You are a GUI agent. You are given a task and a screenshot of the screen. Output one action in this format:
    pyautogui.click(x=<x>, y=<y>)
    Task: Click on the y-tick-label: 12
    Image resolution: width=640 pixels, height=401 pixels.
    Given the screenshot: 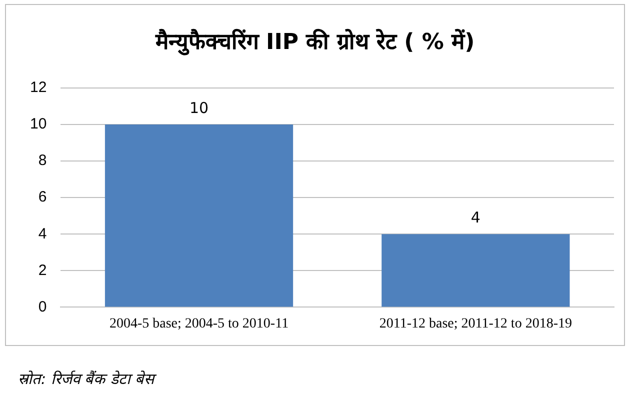 What is the action you would take?
    pyautogui.click(x=38, y=87)
    